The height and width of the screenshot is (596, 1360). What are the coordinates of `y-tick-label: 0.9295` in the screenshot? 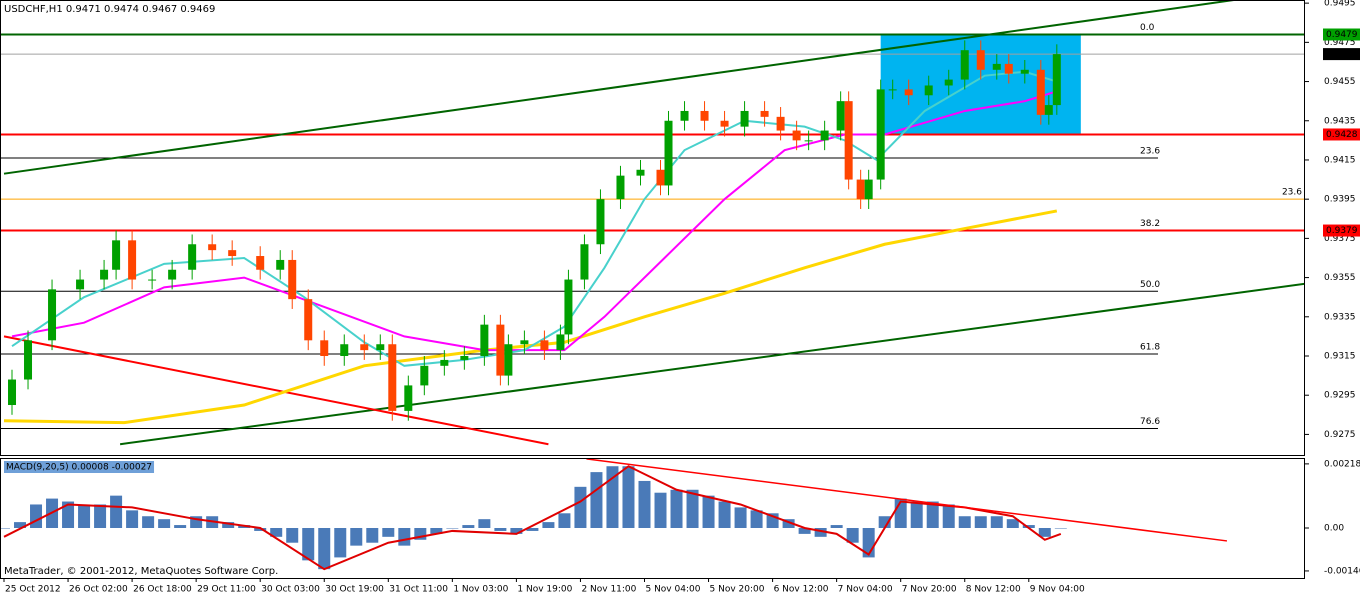 It's located at (1340, 396).